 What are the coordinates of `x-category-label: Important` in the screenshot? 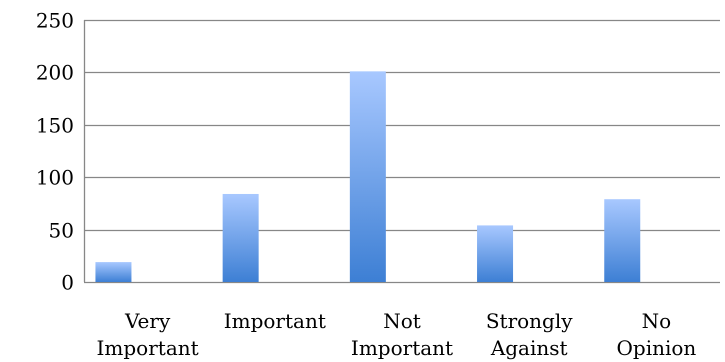 It's located at (275, 321).